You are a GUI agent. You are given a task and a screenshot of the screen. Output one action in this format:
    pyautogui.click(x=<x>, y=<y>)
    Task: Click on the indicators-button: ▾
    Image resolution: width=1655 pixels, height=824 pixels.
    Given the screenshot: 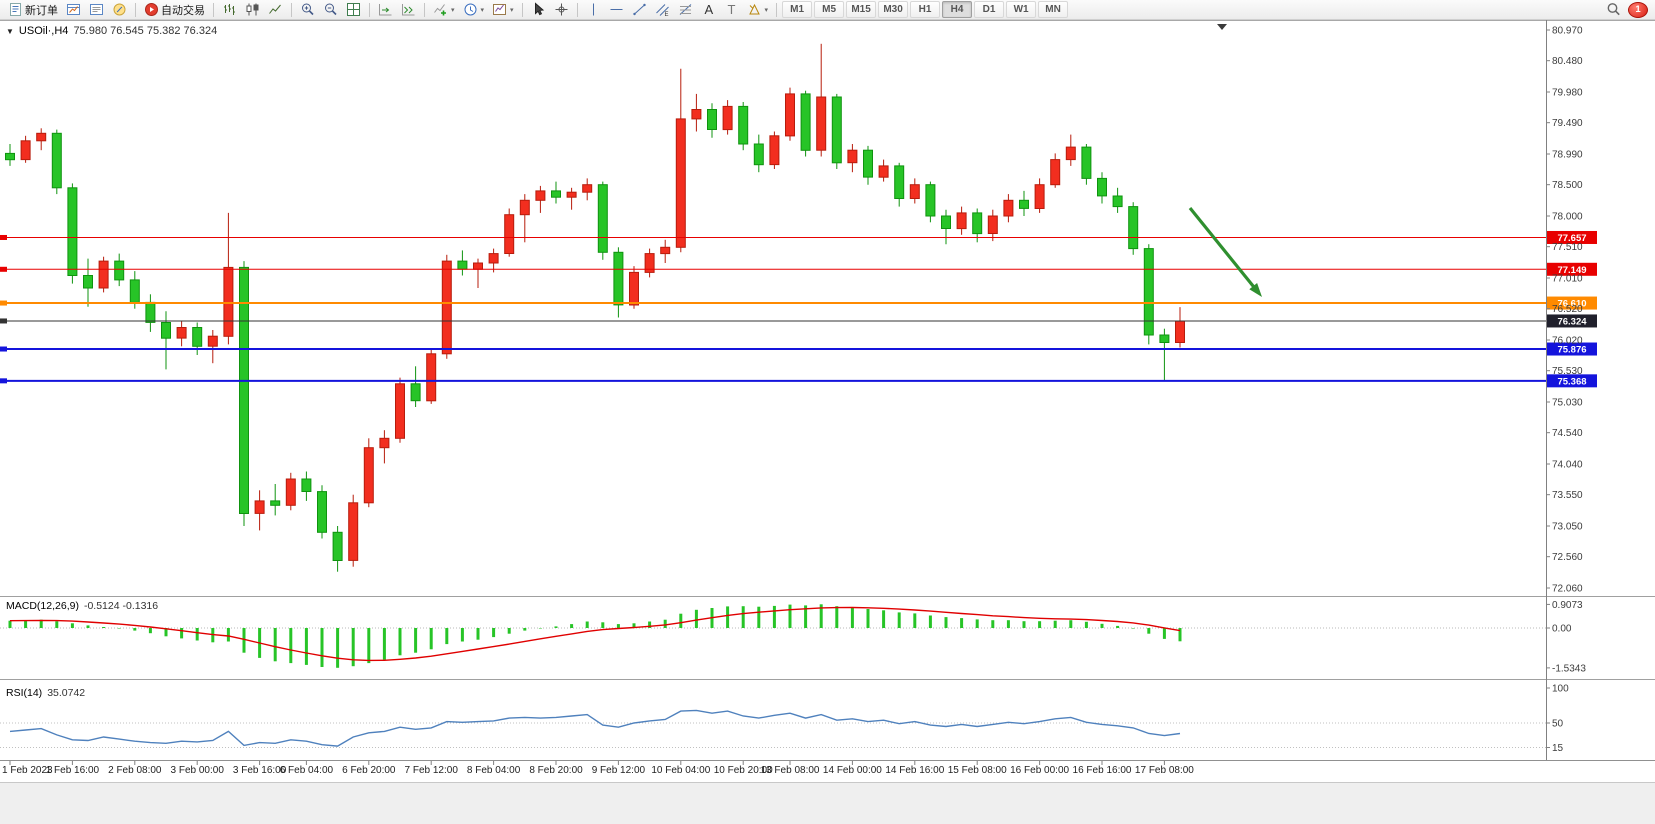 What is the action you would take?
    pyautogui.click(x=444, y=9)
    